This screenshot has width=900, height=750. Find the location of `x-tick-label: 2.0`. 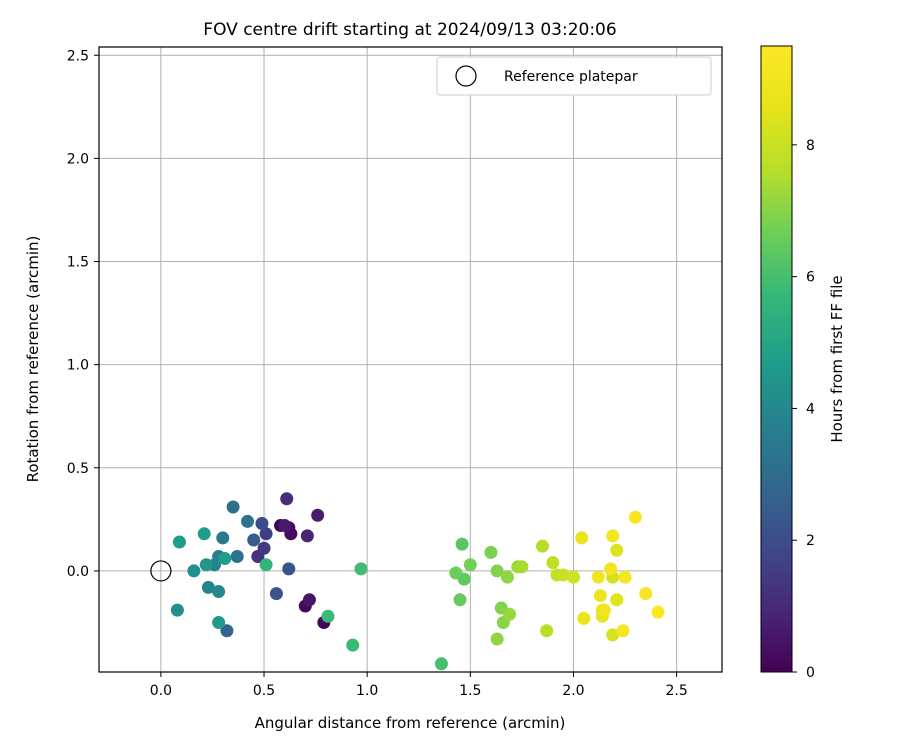

x-tick-label: 2.0 is located at coordinates (573, 691).